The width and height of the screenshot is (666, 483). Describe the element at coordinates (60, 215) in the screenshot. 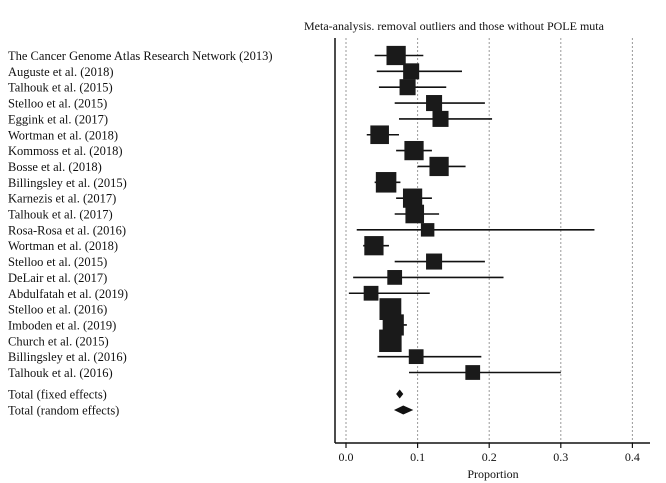

I see `study-label: Talhouk et al. (2017)` at that location.